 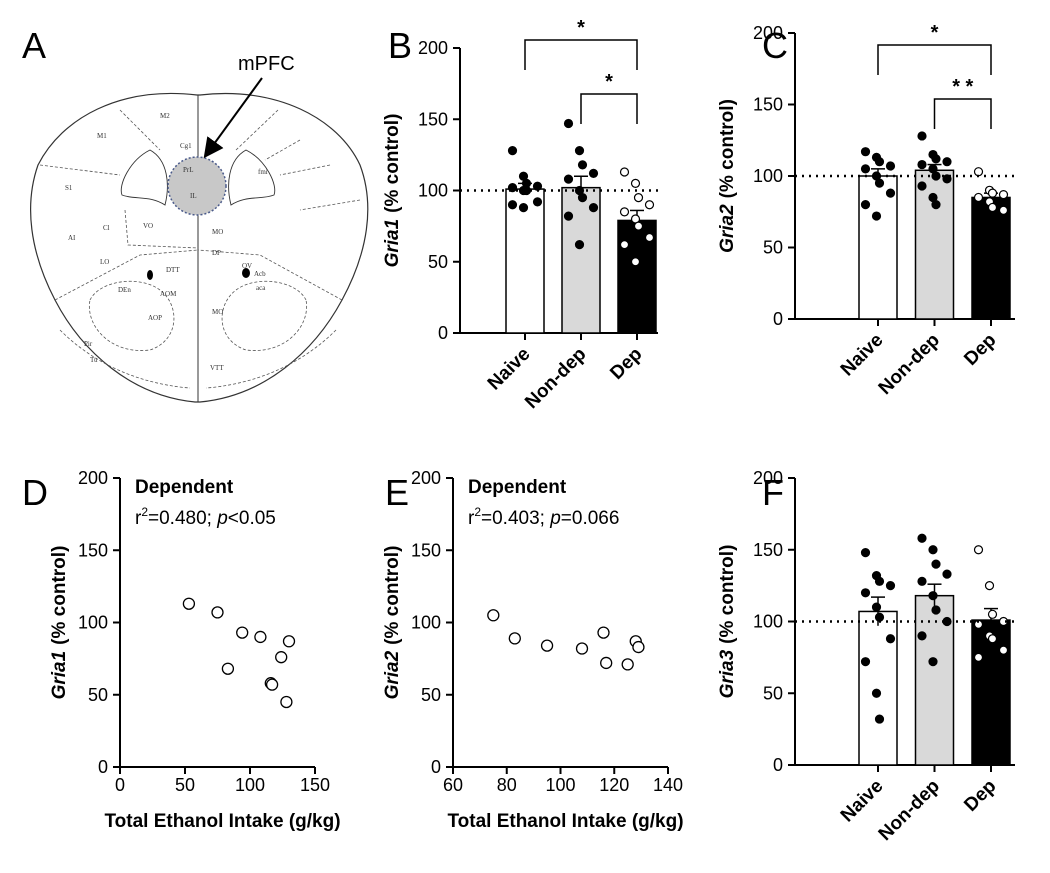 I want to click on stat-part: =0.066, so click(x=590, y=518).